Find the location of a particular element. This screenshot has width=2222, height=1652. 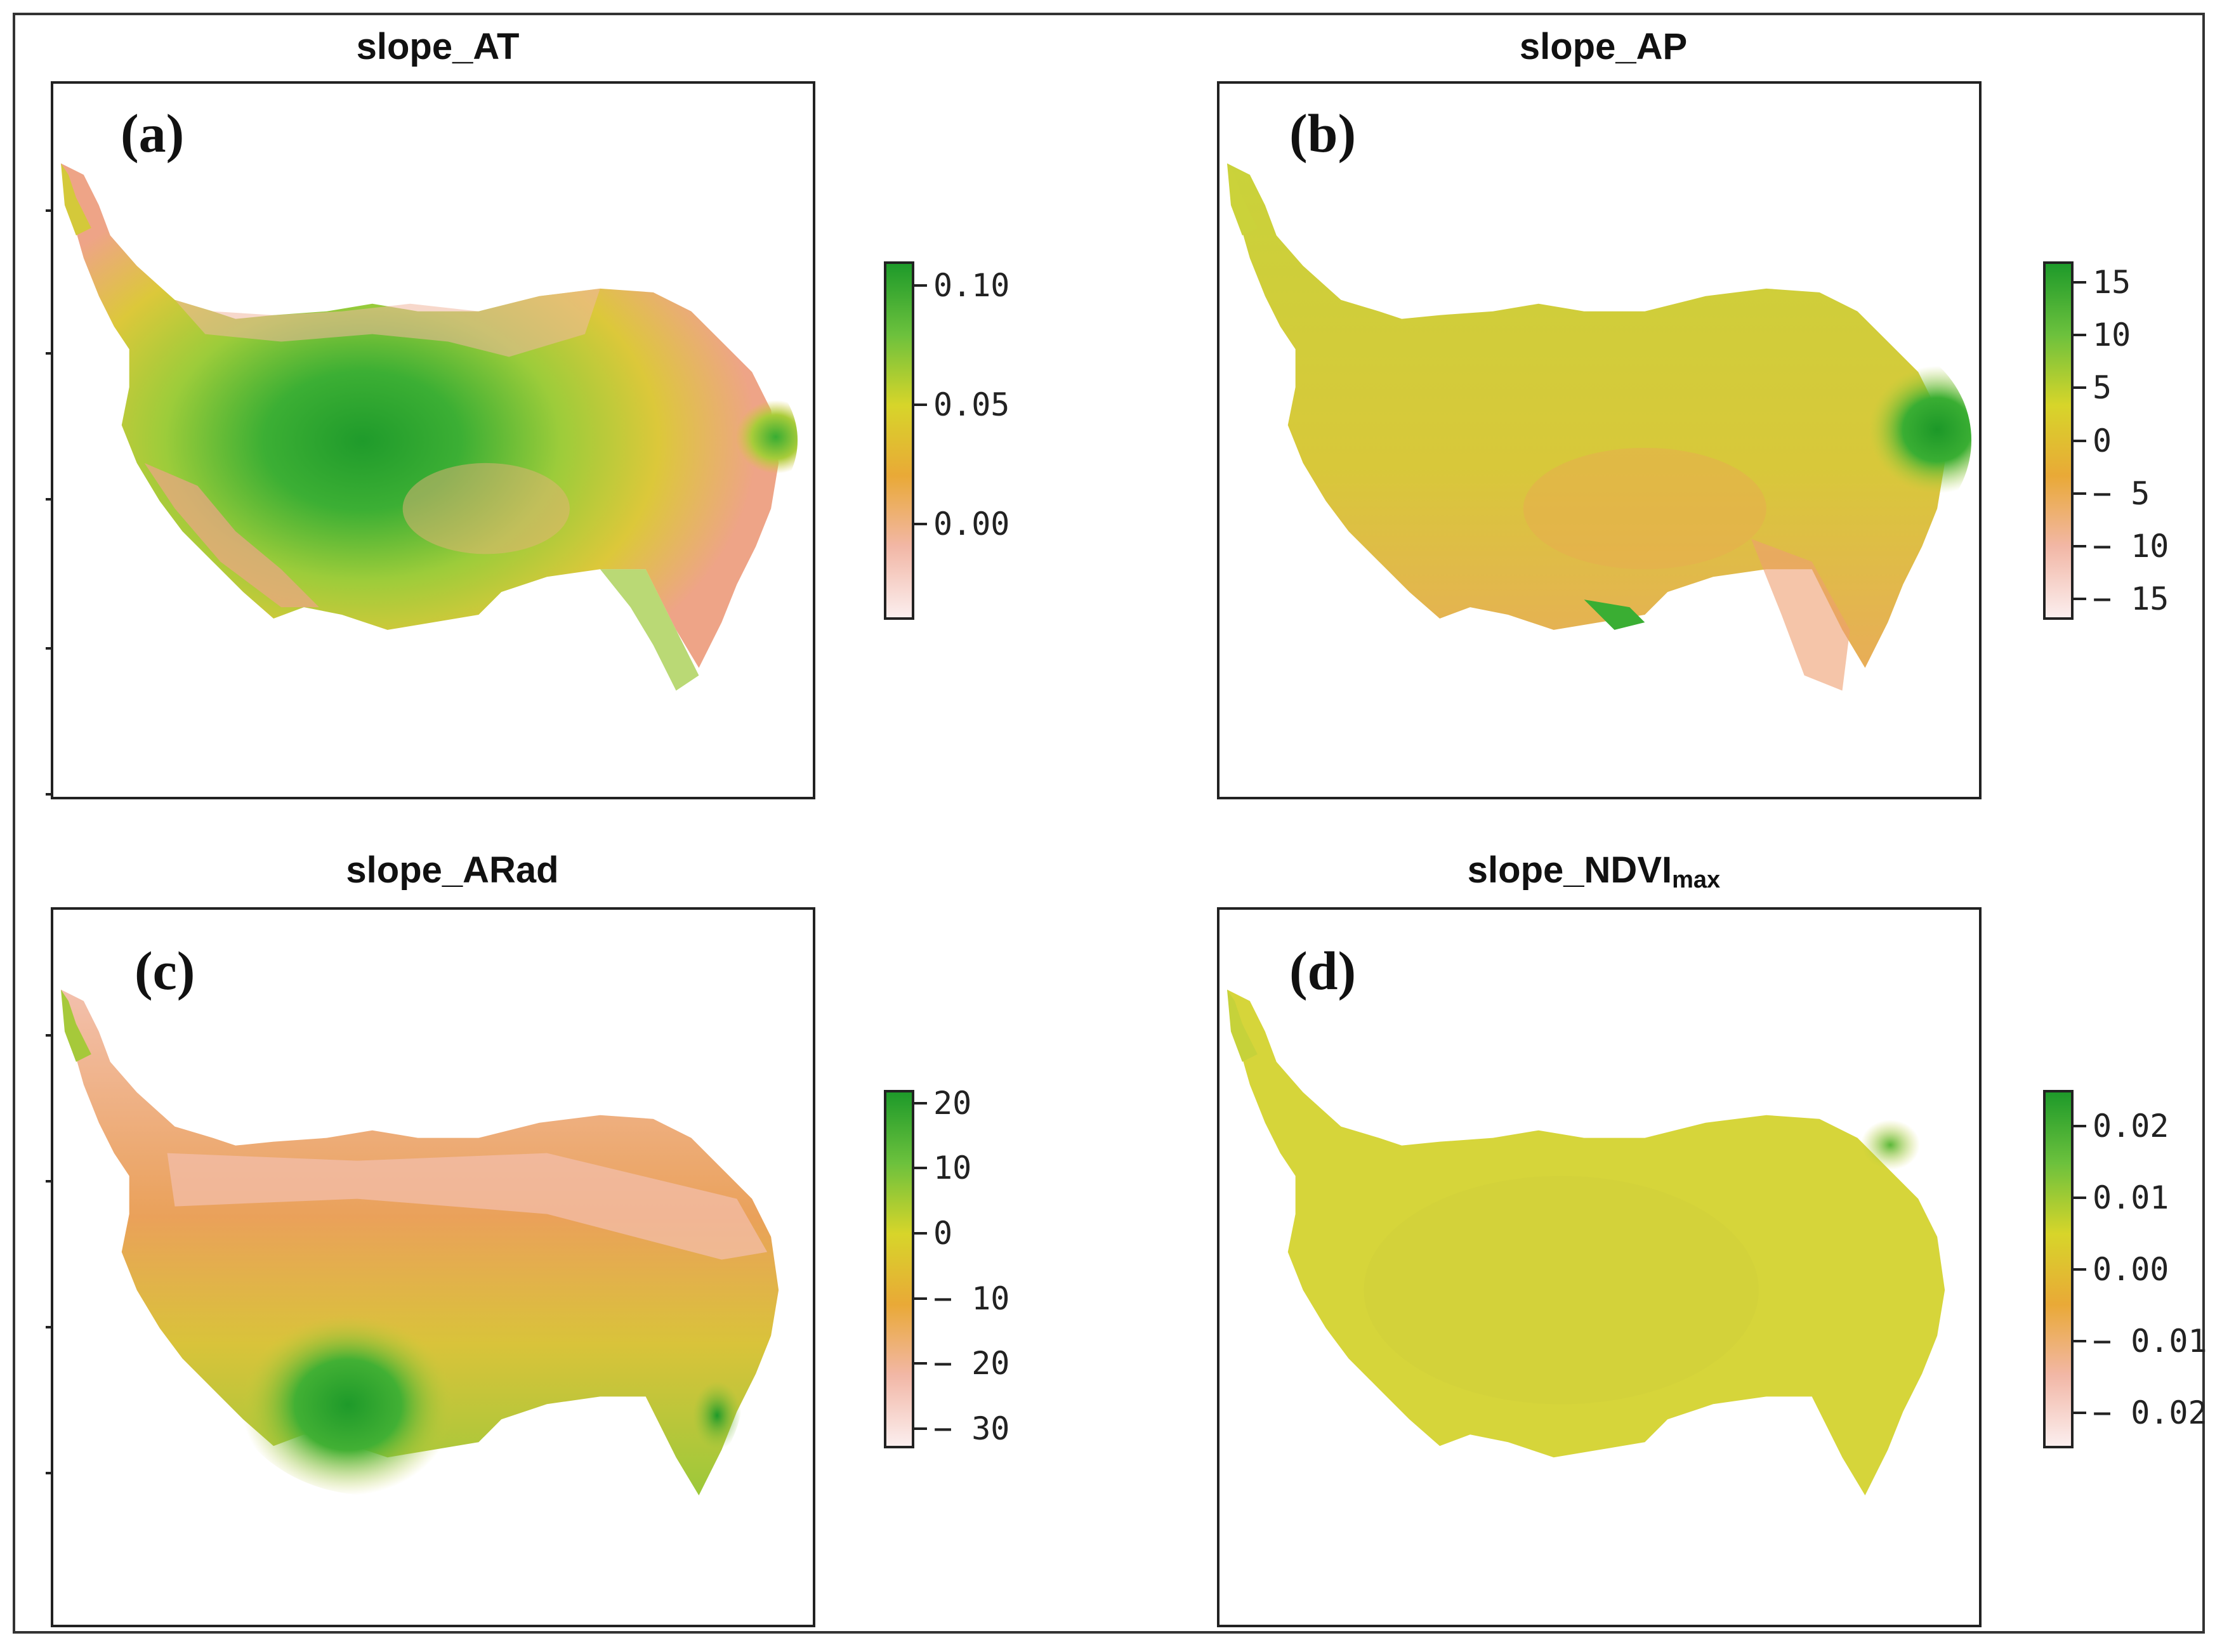

colorbar-tick-label: − 15 is located at coordinates (2131, 598).